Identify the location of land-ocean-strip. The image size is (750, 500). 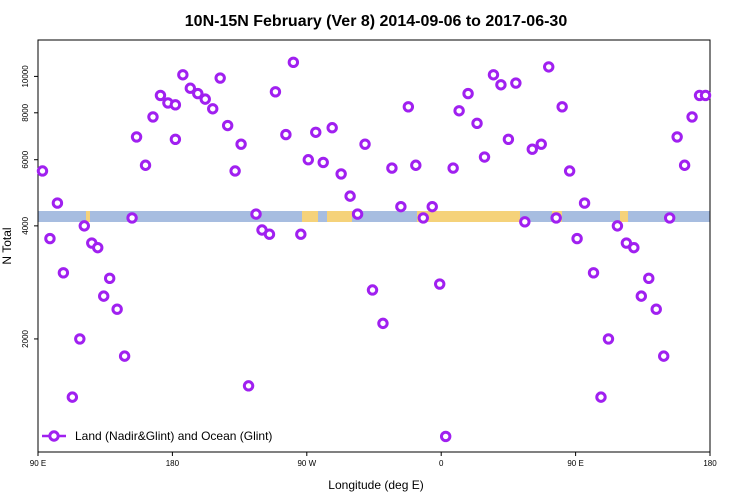
(374, 216).